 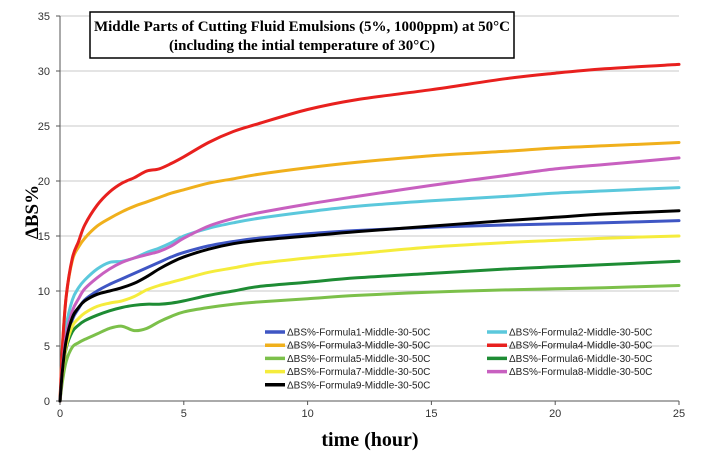 I want to click on legend-label-formula8: ΔBS%-Formula8-Middle-30-50C, so click(x=580, y=372).